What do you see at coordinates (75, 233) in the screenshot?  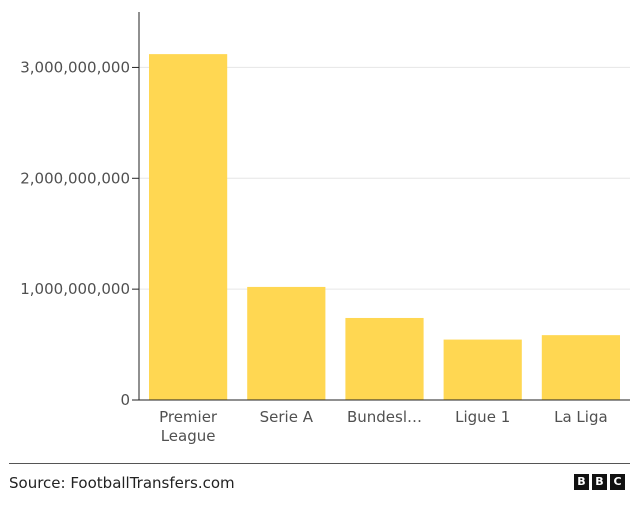 I see `y-tick-labels: 0 1,000,000,000 2,000,000,000 3,000,000,000` at bounding box center [75, 233].